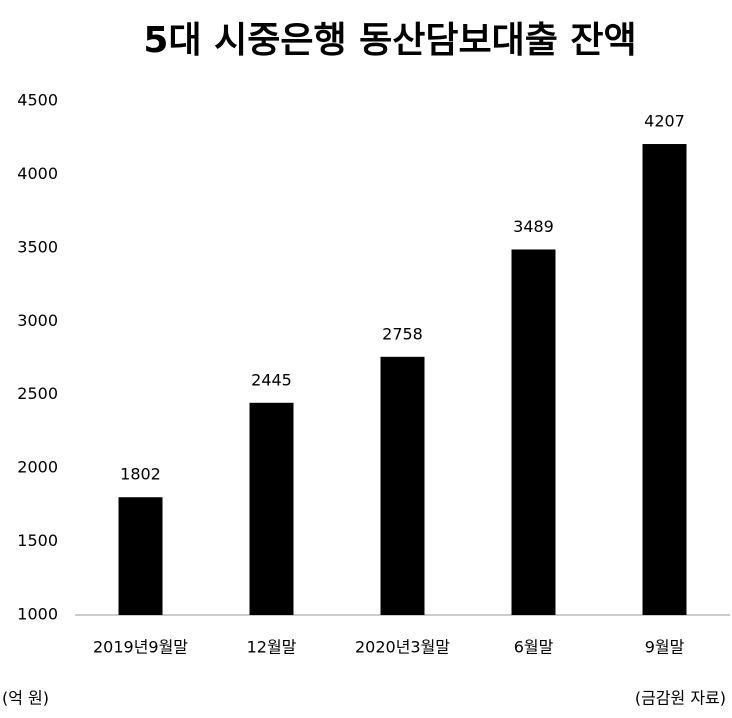 The width and height of the screenshot is (732, 718). Describe the element at coordinates (272, 647) in the screenshot. I see `x-tick-label: 12월말` at that location.